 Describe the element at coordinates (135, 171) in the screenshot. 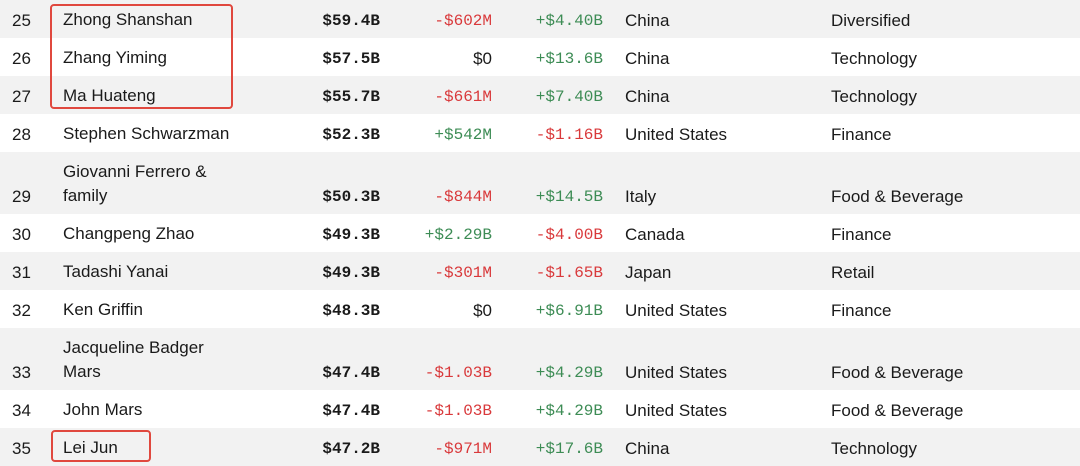

I see `name-line: Giovanni Ferrero &` at that location.